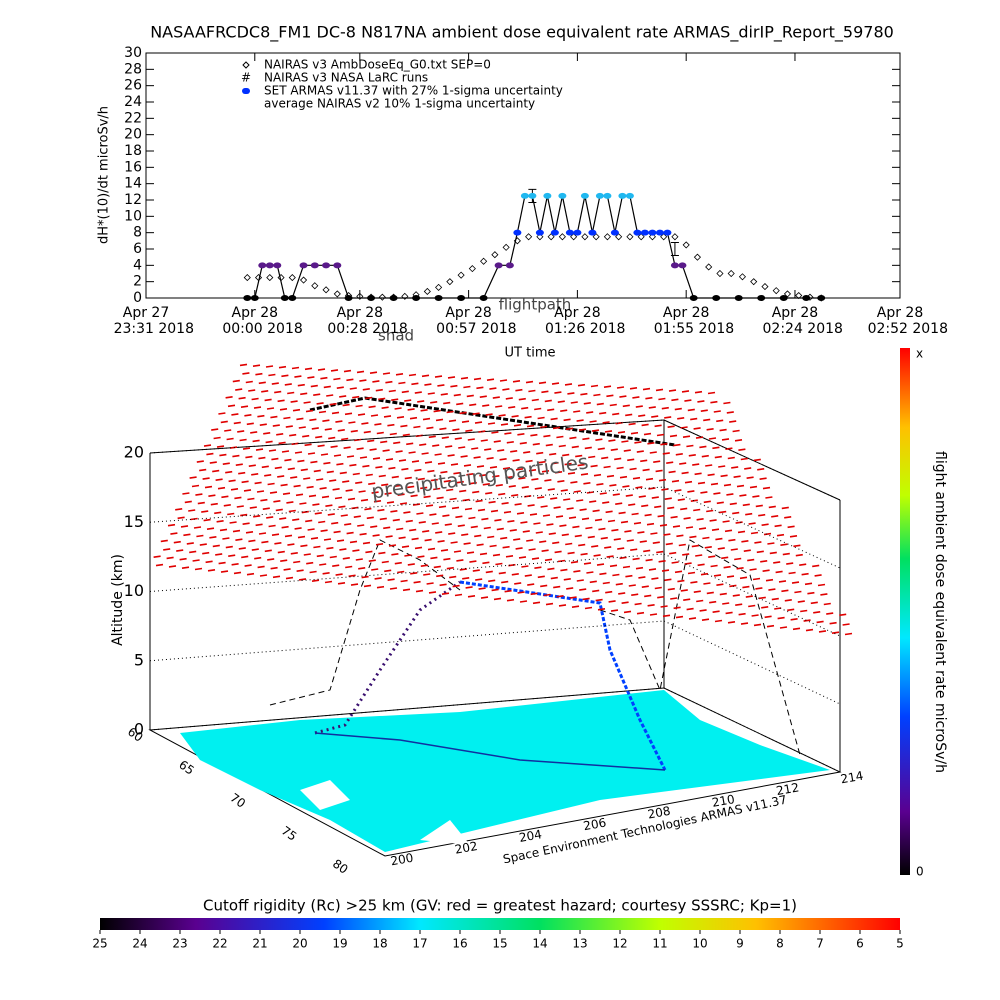 The image size is (1000, 1000). I want to click on z-axis-label: Altitude (km), so click(118, 600).